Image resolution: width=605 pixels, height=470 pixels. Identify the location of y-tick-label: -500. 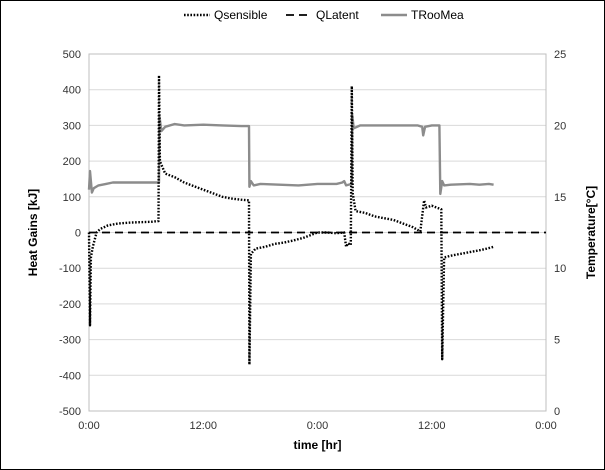
(70, 412).